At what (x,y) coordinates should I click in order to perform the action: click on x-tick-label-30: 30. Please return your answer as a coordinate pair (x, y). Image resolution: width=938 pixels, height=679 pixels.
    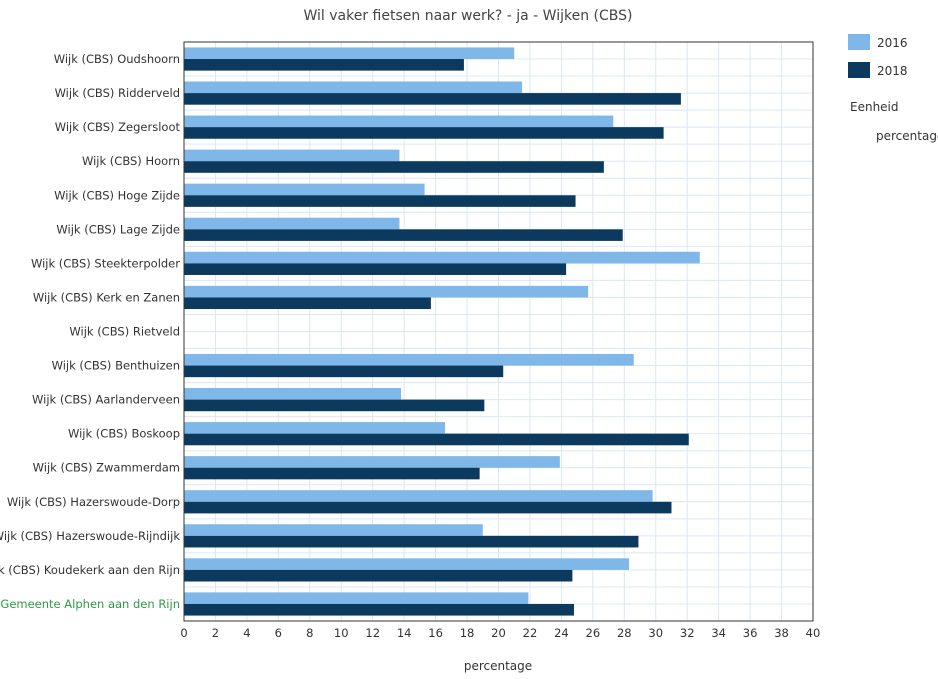
    Looking at the image, I should click on (655, 633).